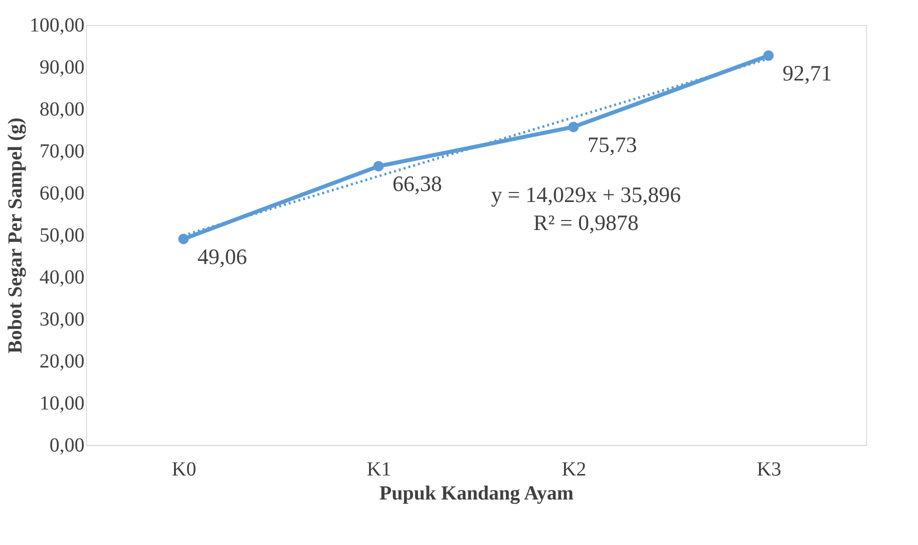 This screenshot has width=918, height=545. I want to click on x-tick-label: K1, so click(379, 469).